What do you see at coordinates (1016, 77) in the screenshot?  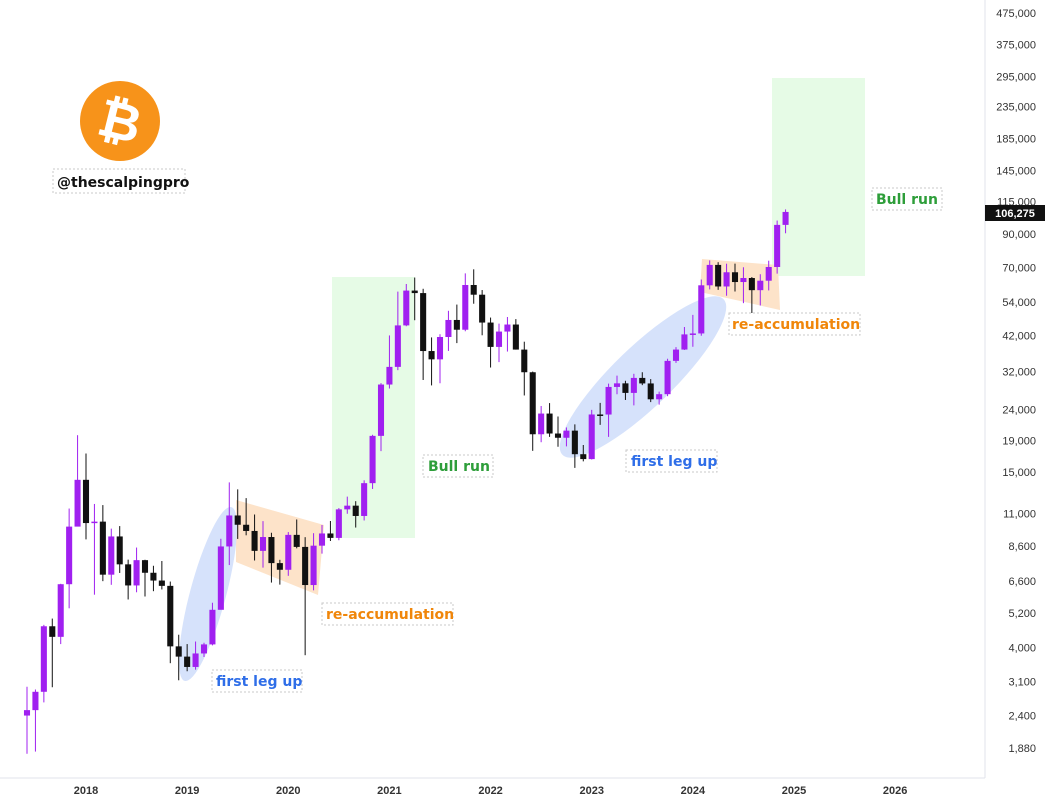 I see `price-tick-label: 295,000` at bounding box center [1016, 77].